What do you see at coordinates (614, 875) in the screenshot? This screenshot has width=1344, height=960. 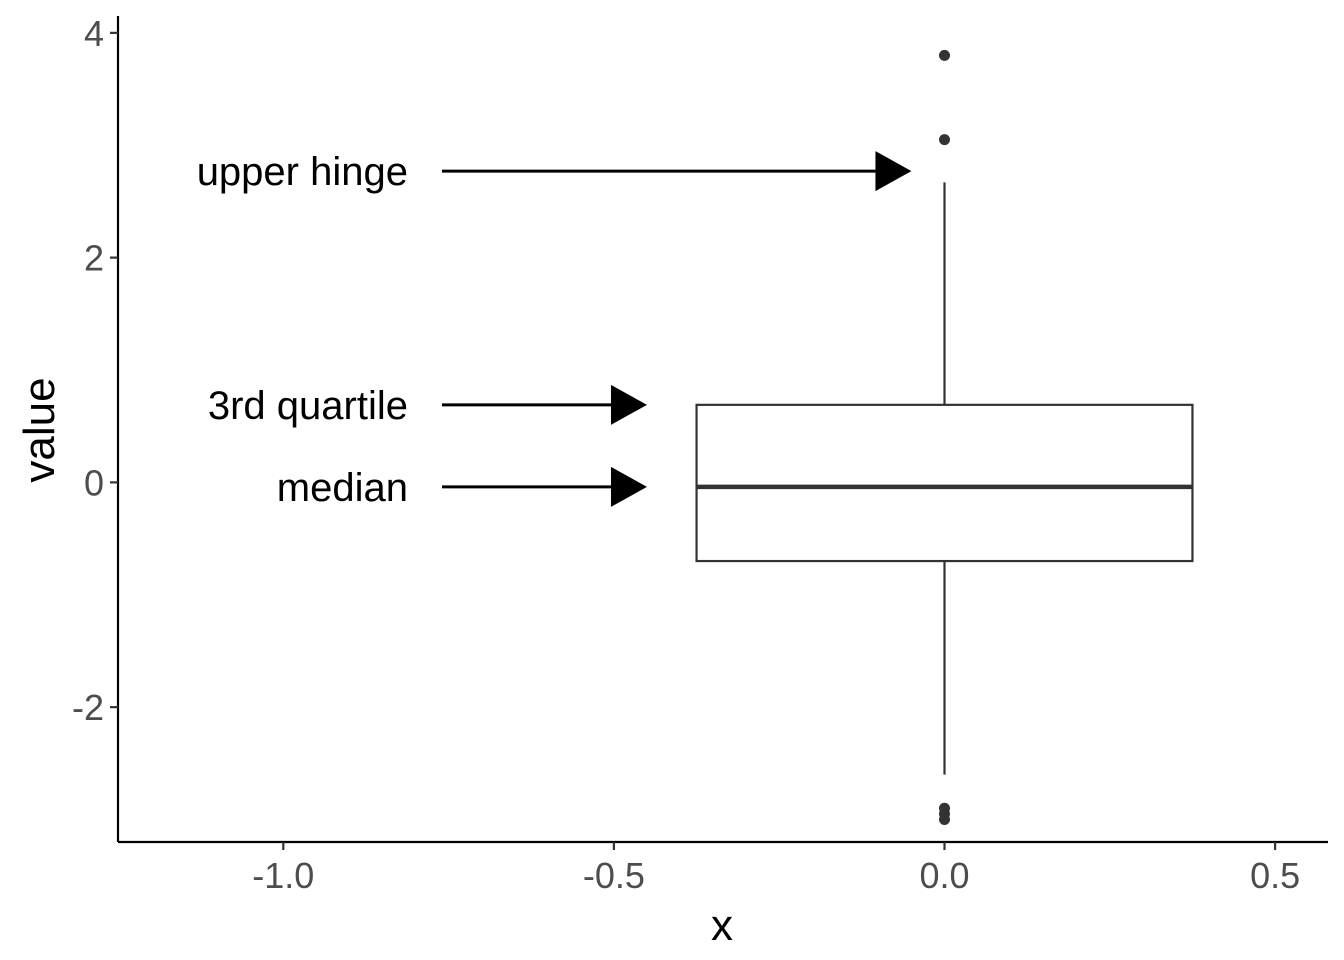 I see `x-tick-label: -0.5` at bounding box center [614, 875].